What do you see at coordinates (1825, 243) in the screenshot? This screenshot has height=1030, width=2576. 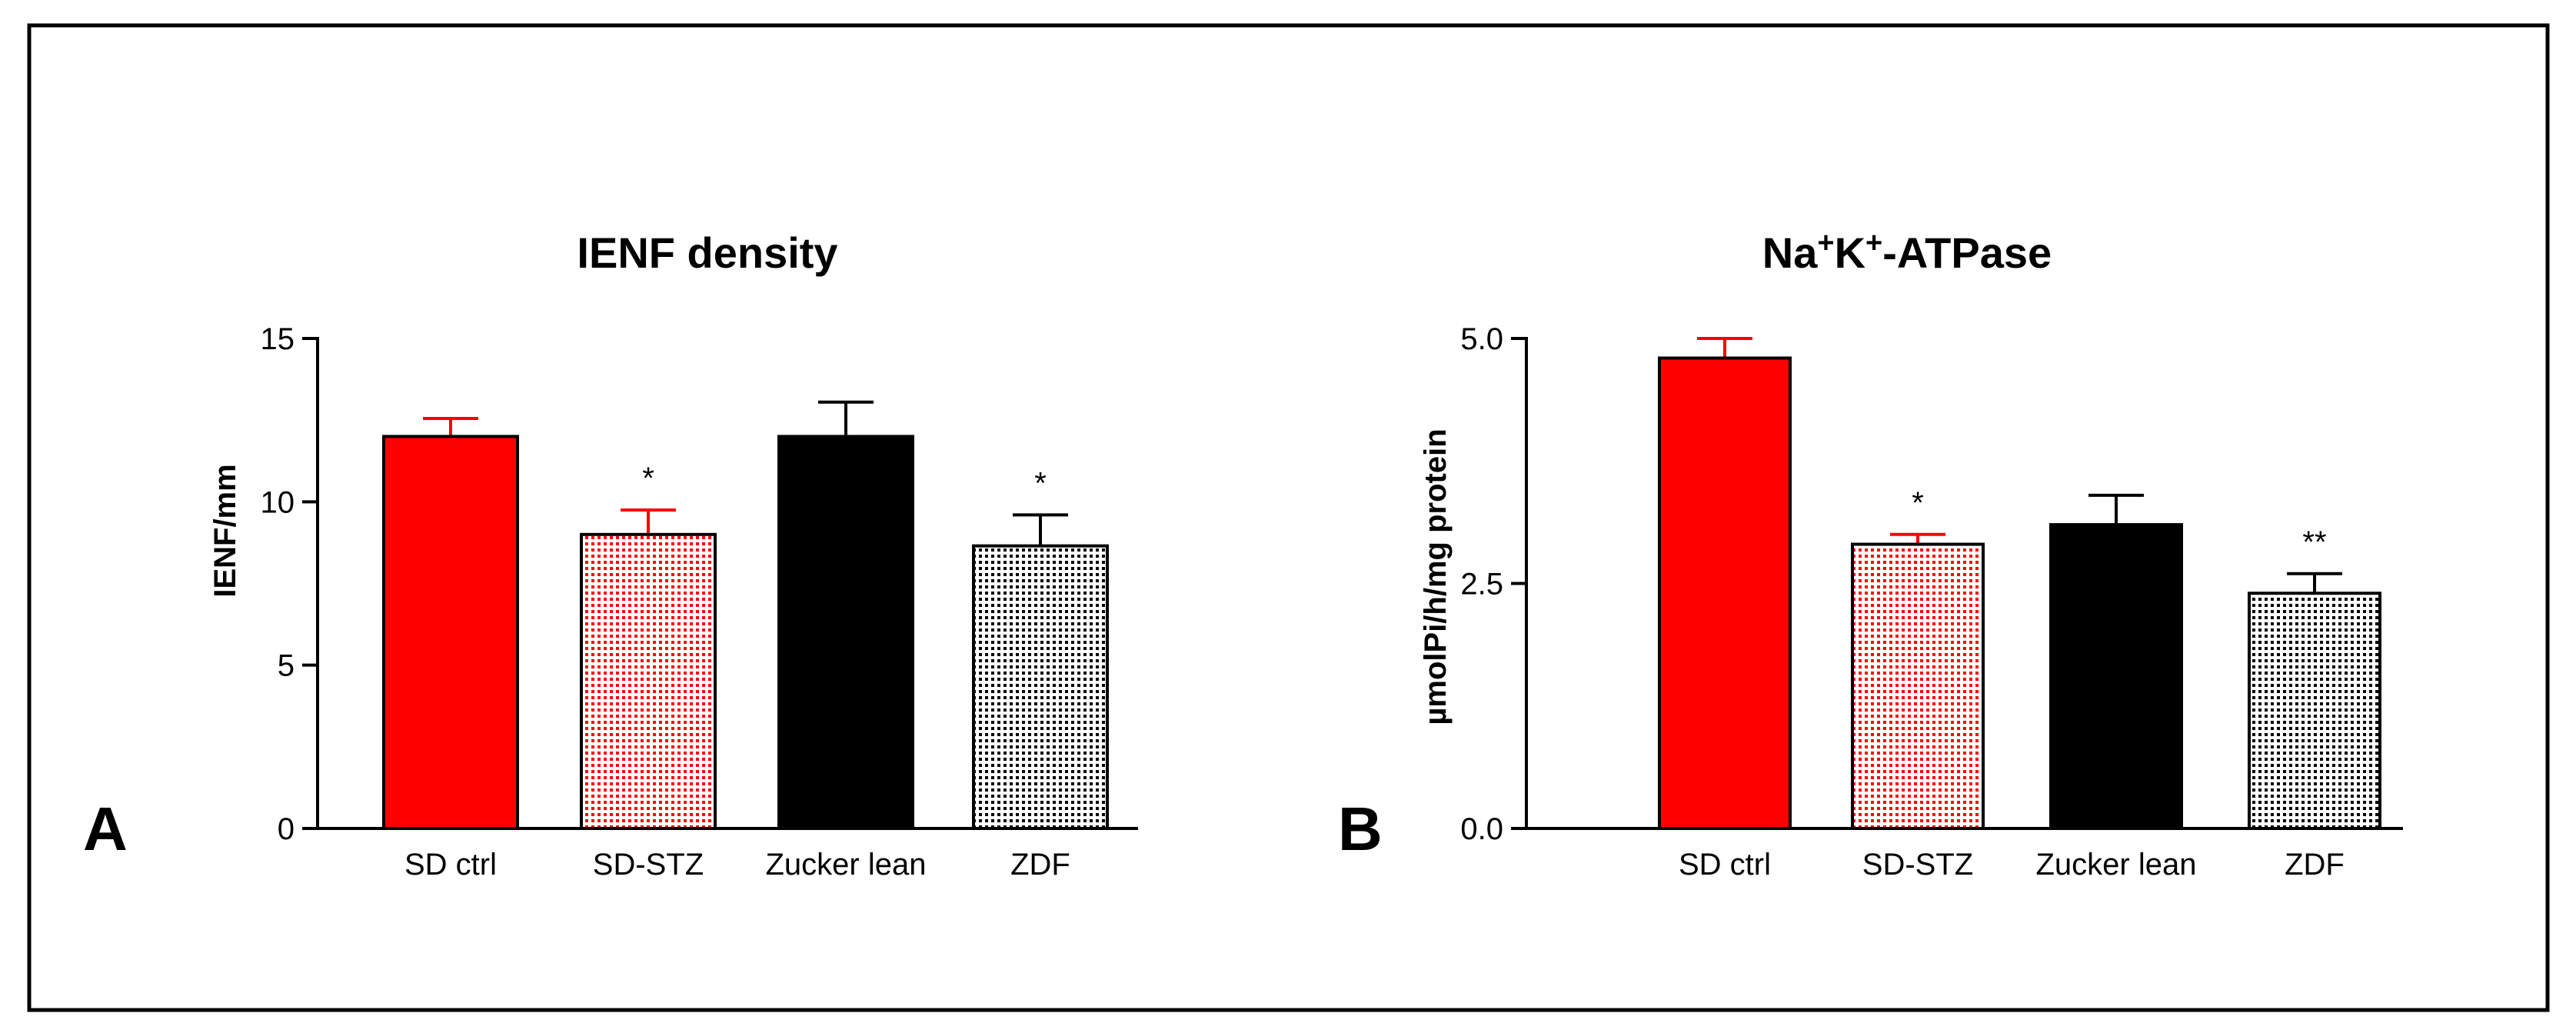 I see `chart-b-title-sup1: +` at bounding box center [1825, 243].